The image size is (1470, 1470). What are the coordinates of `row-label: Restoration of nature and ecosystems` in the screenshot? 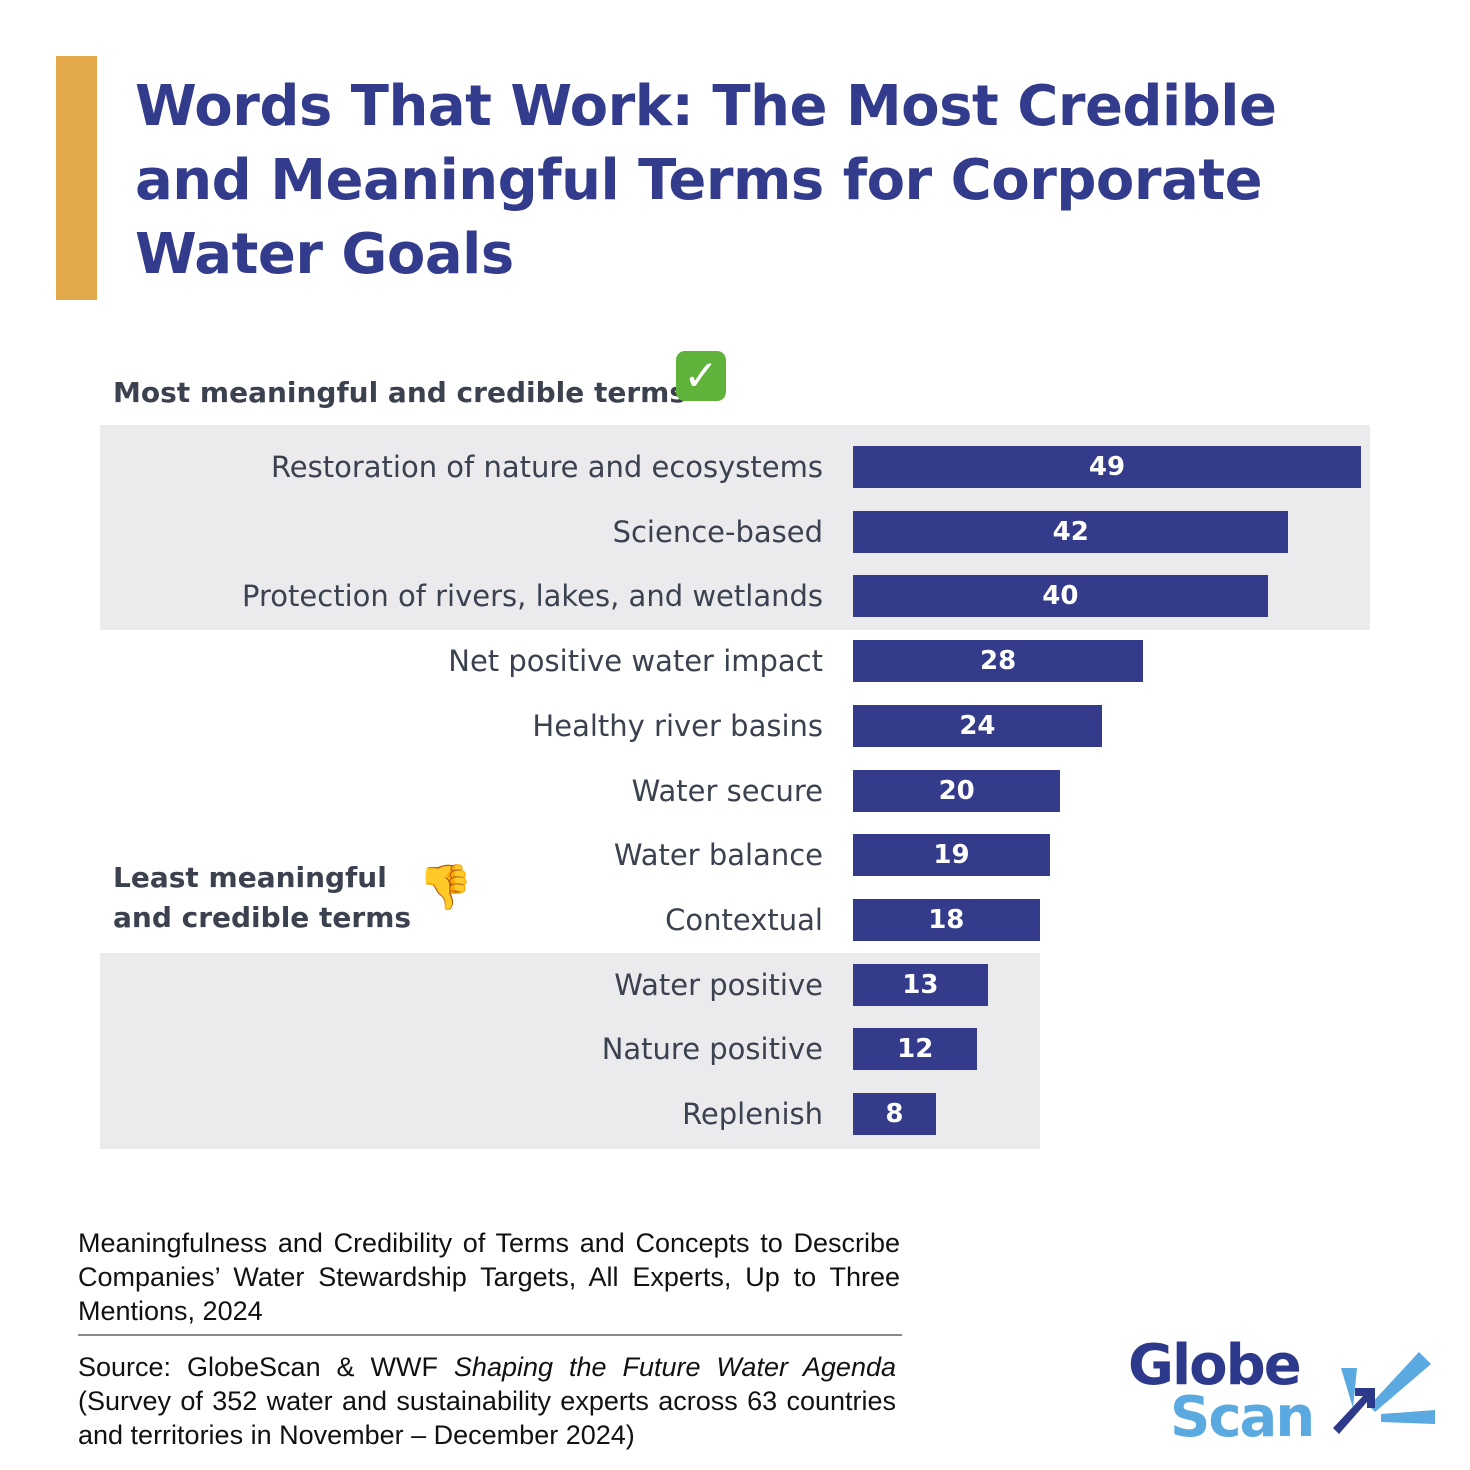 It's located at (546, 467).